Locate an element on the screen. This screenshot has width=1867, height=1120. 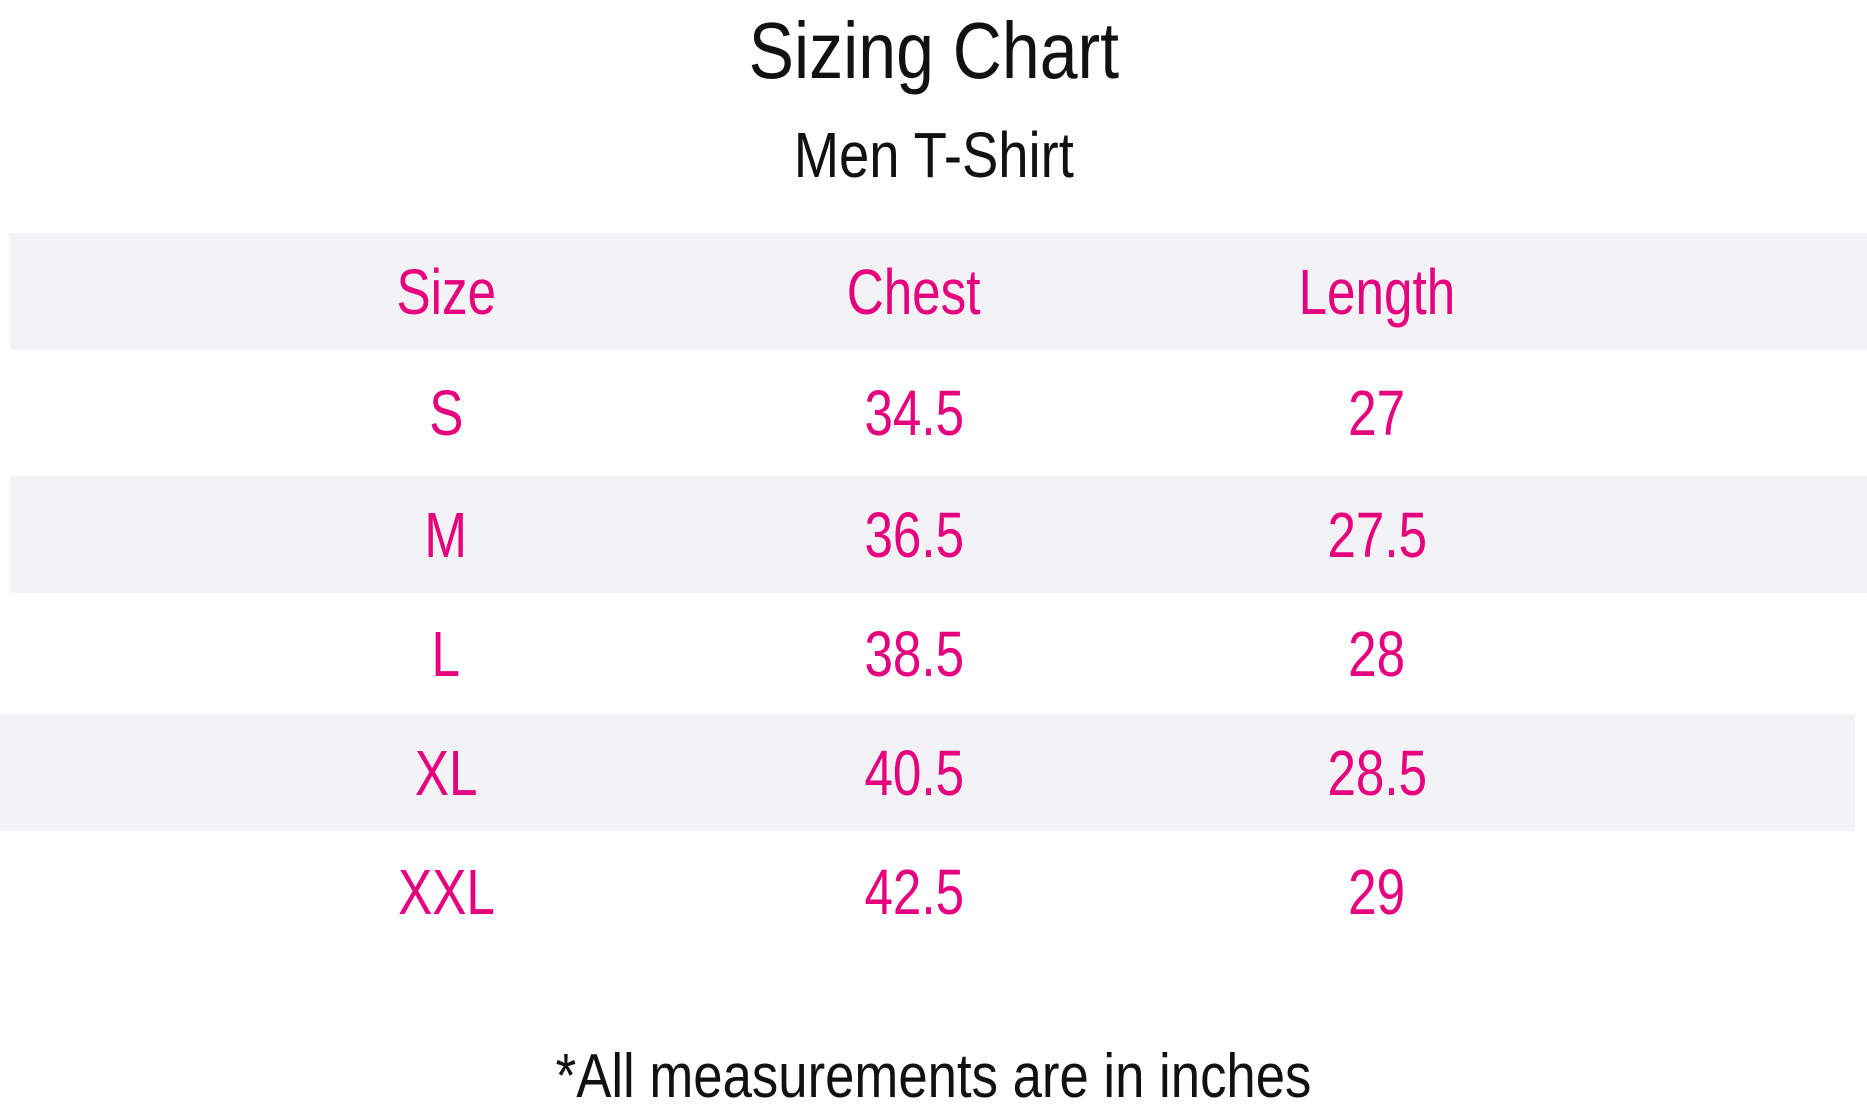
cell-chest: 34.5 is located at coordinates (914, 413).